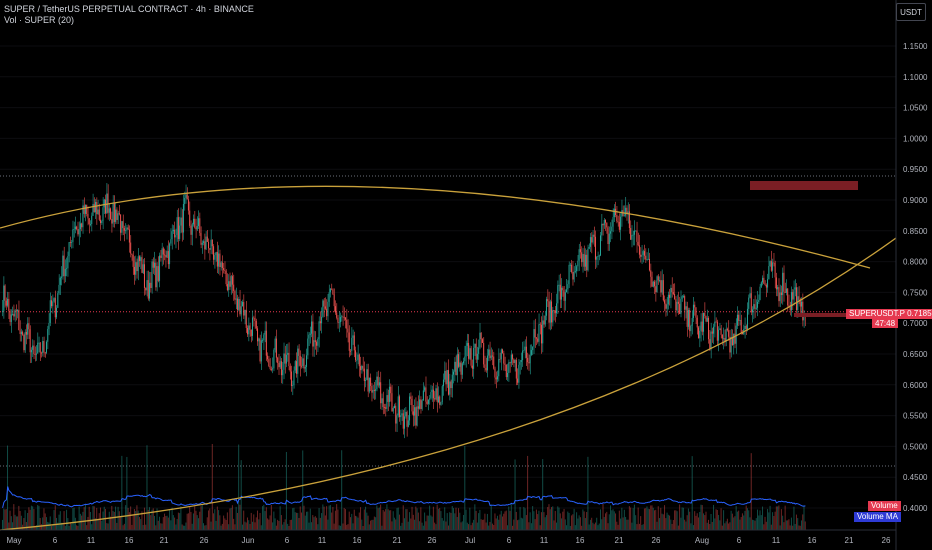 This screenshot has height=550, width=932. What do you see at coordinates (55, 540) in the screenshot?
I see `time-tick-label: 6` at bounding box center [55, 540].